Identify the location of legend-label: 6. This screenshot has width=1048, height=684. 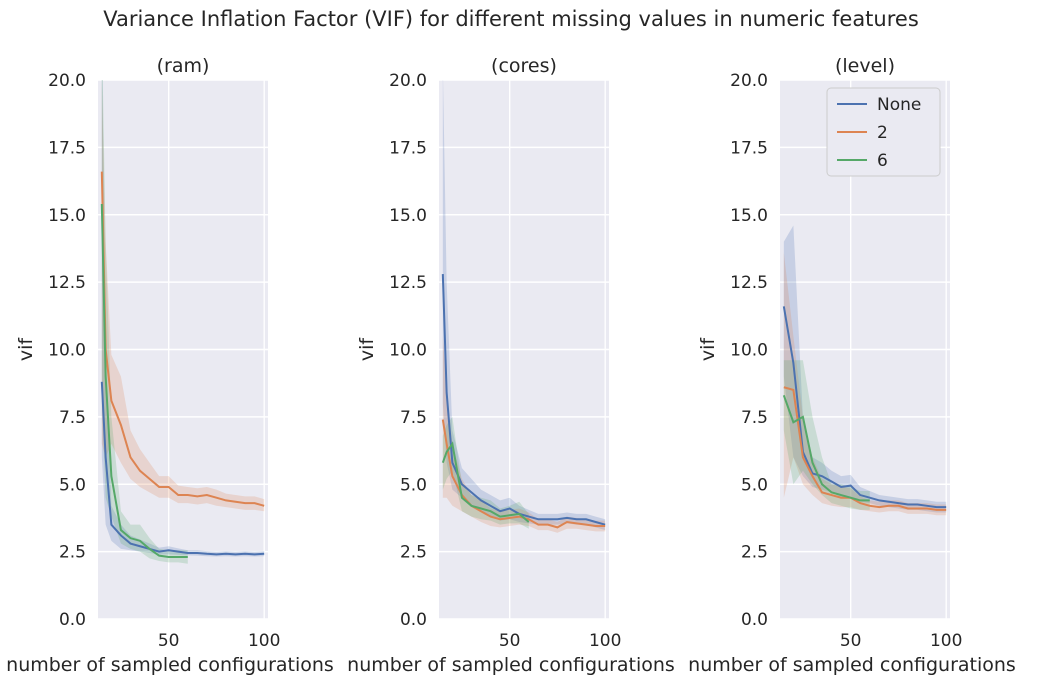
(882, 161).